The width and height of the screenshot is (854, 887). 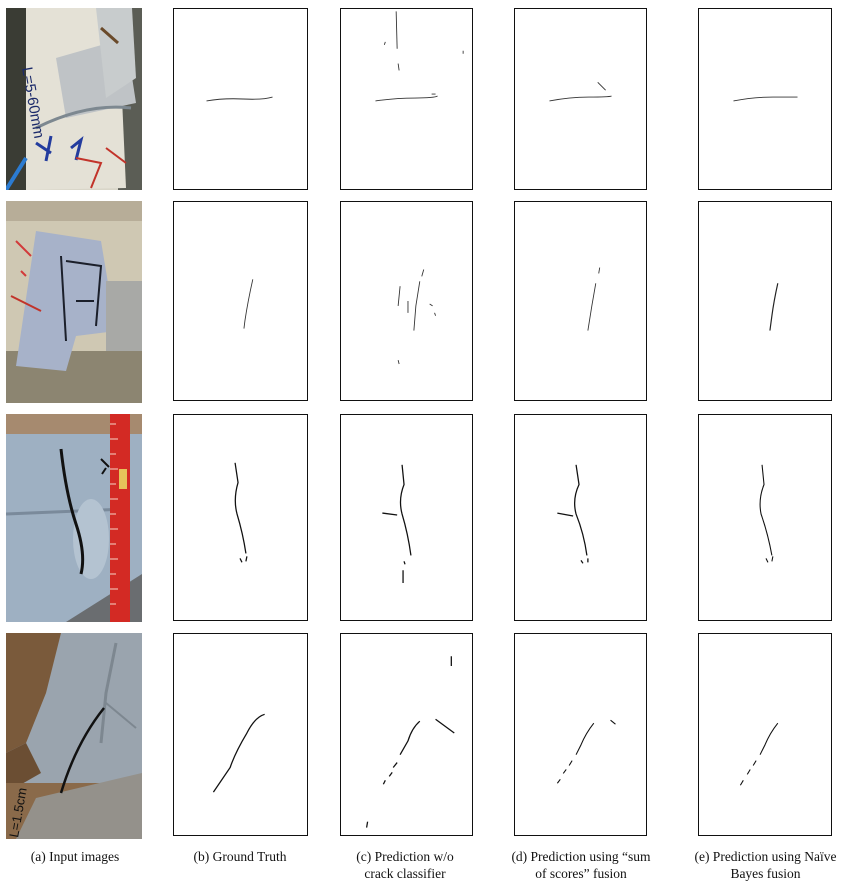 I want to click on caption-ground-truth: (b) Ground Truth, so click(x=240, y=856).